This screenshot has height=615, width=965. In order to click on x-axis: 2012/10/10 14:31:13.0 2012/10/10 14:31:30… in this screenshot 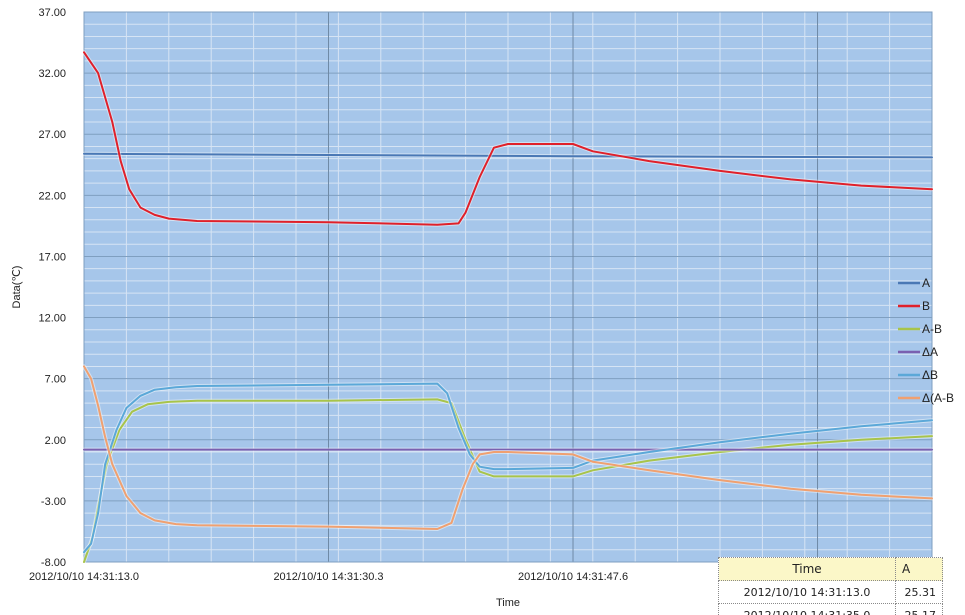, I will do `click(328, 577)`.